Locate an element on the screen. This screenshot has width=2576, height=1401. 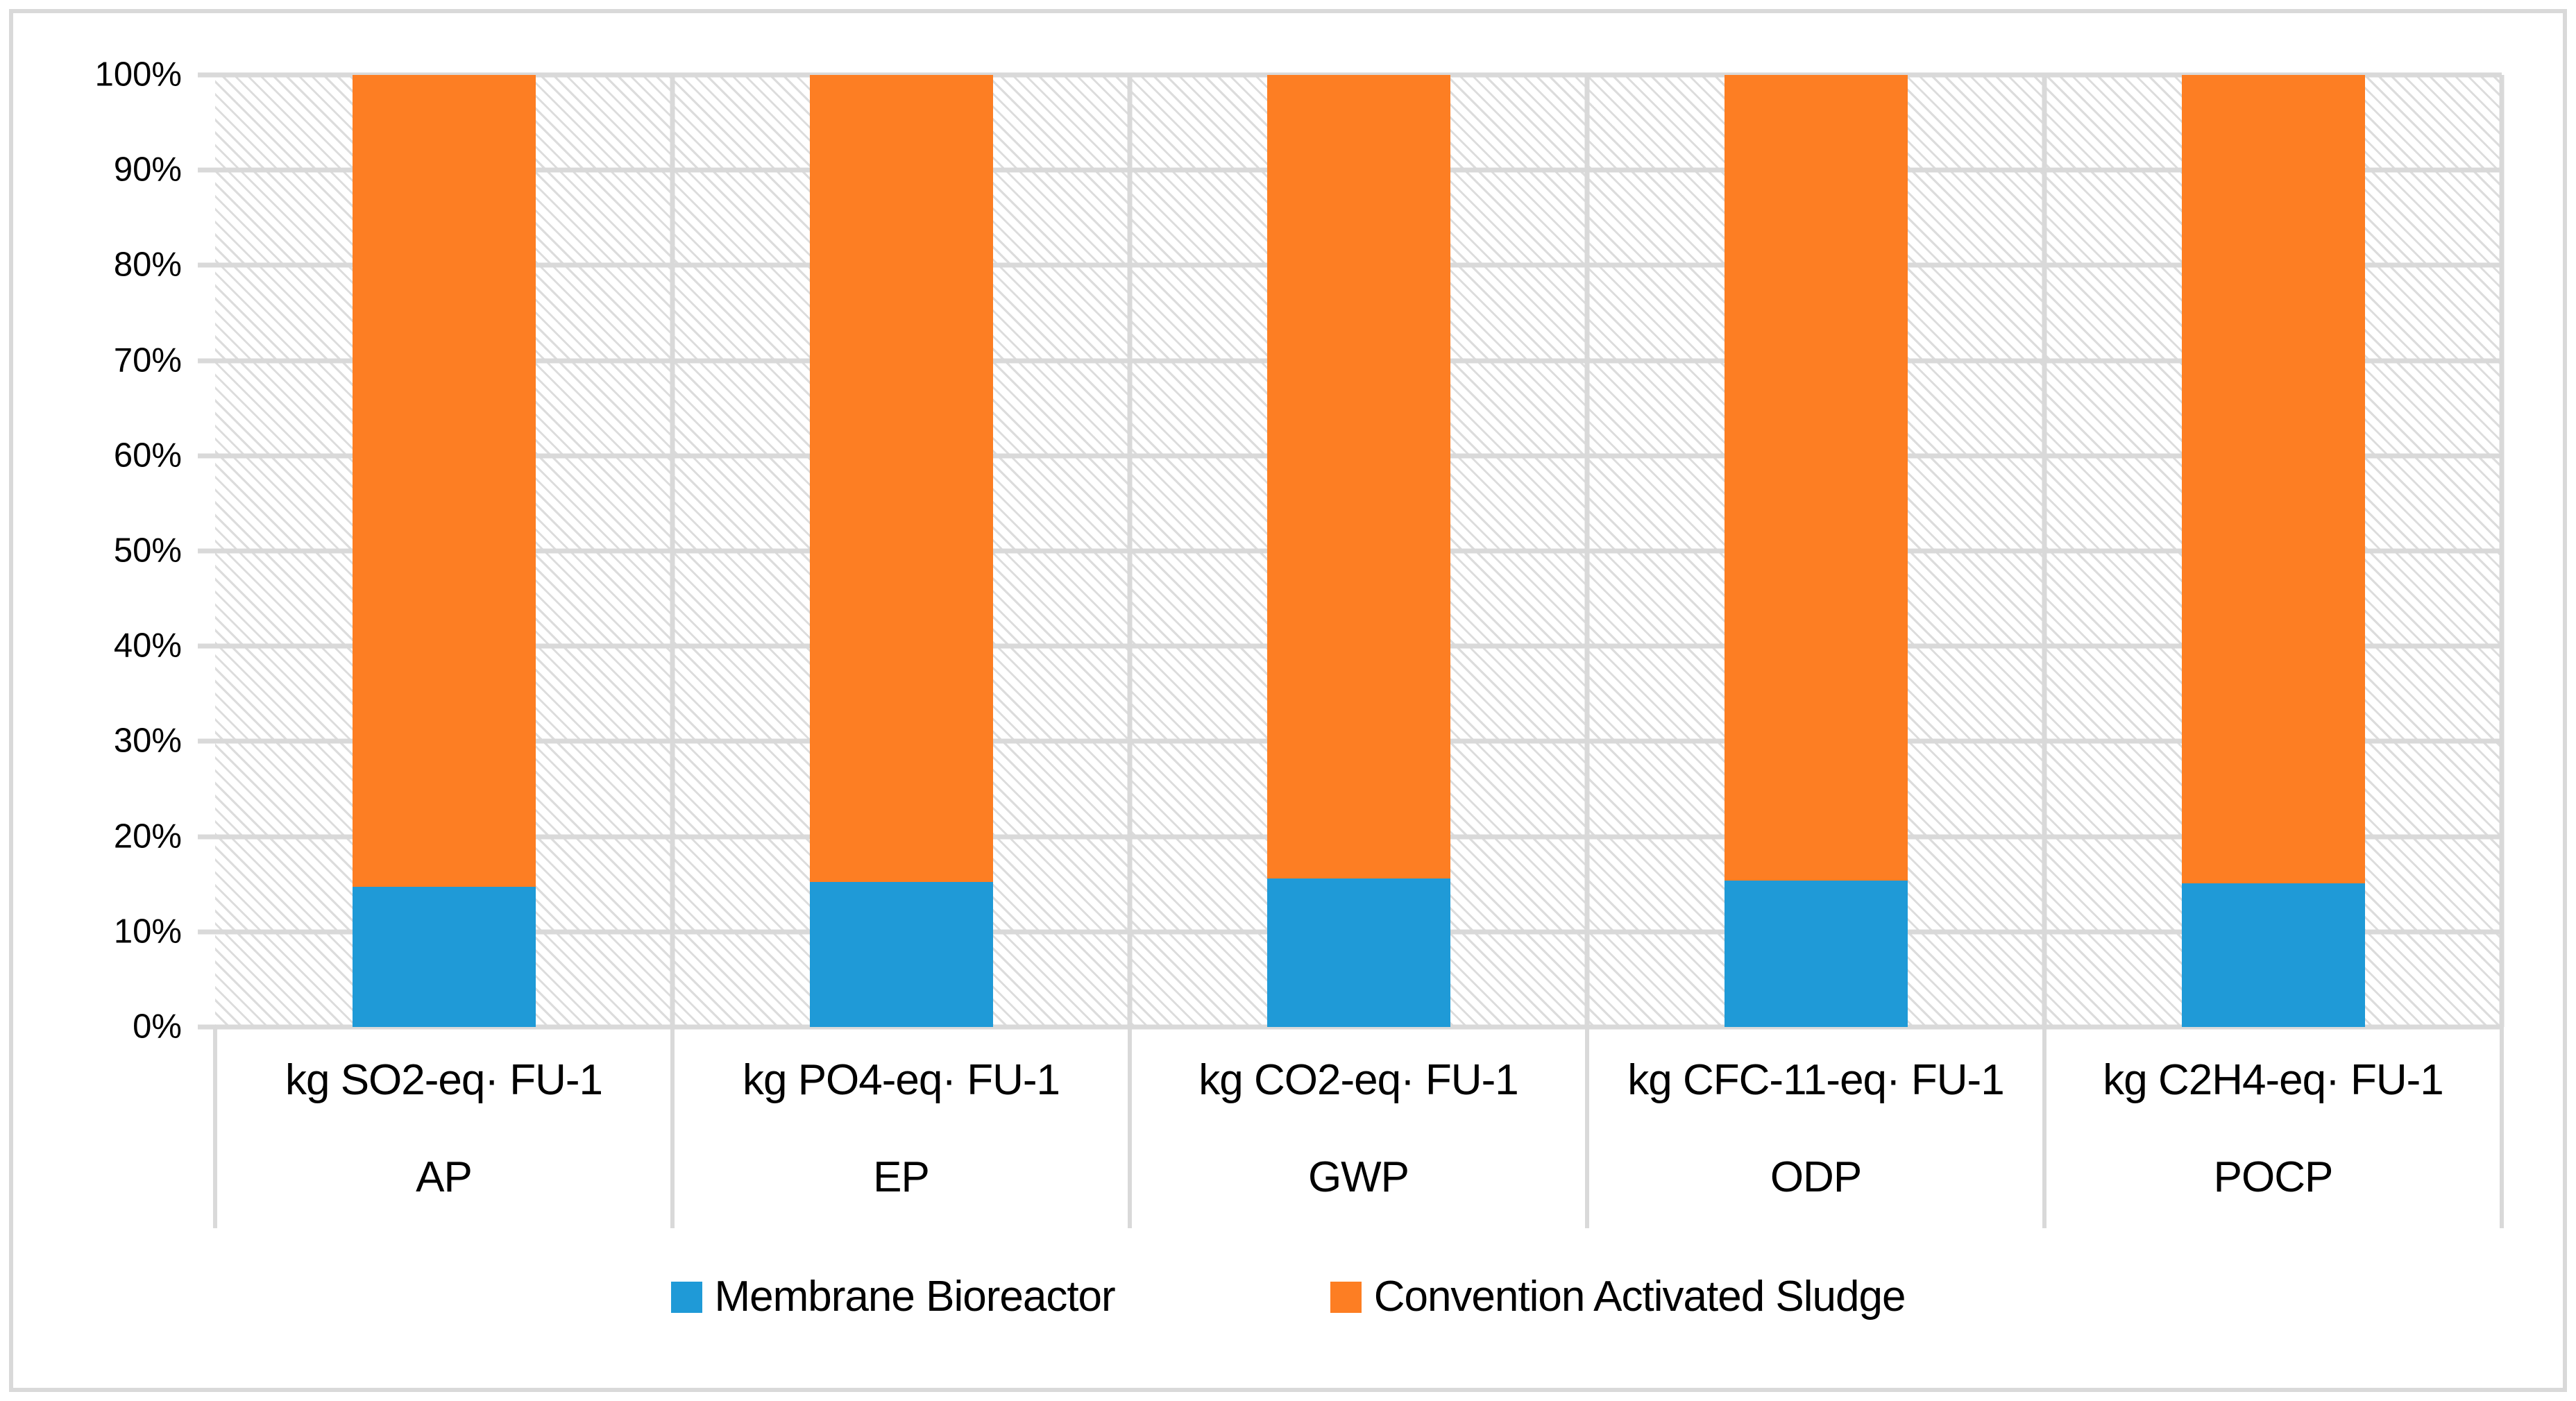
legend-entry-membrane-bioreactor: Membrane Bioreactor is located at coordinates (893, 1297).